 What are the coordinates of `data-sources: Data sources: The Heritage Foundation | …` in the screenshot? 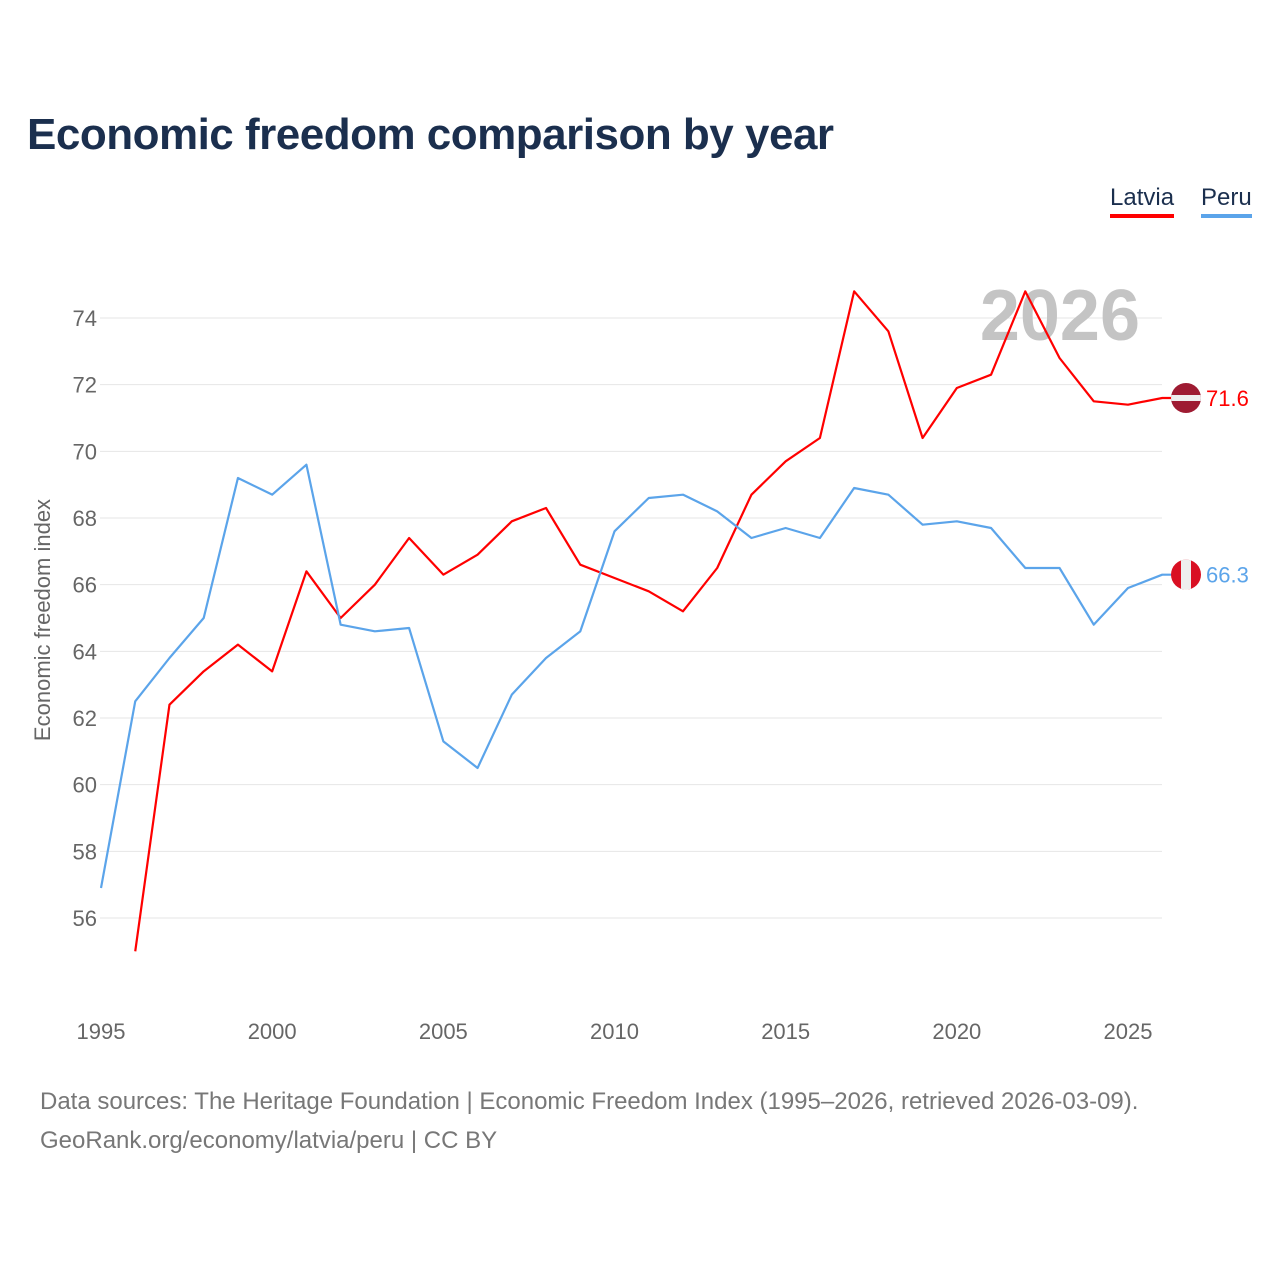 It's located at (589, 1101).